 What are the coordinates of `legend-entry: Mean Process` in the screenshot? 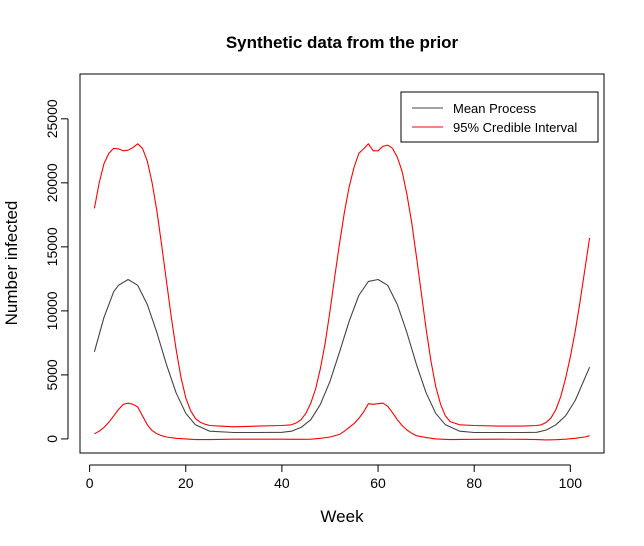 It's located at (495, 108).